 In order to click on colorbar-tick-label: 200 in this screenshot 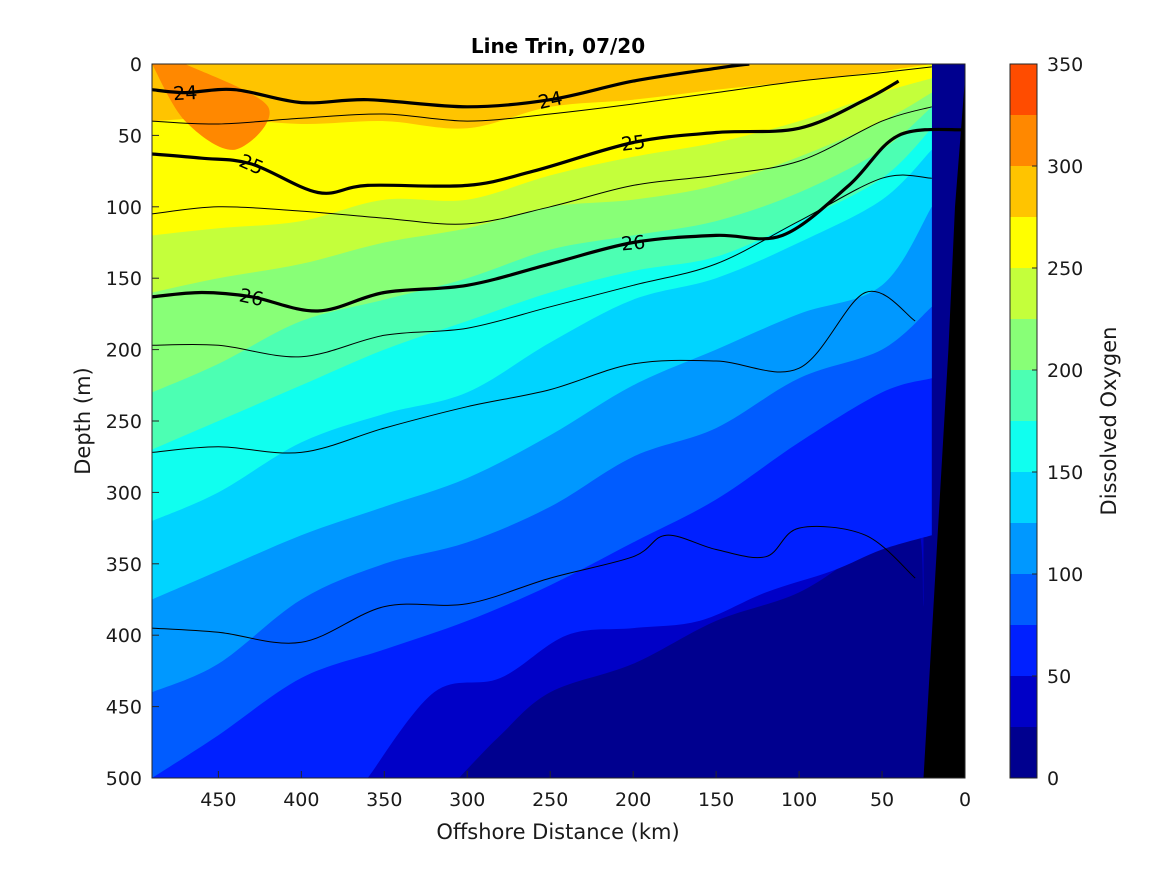, I will do `click(1065, 371)`.